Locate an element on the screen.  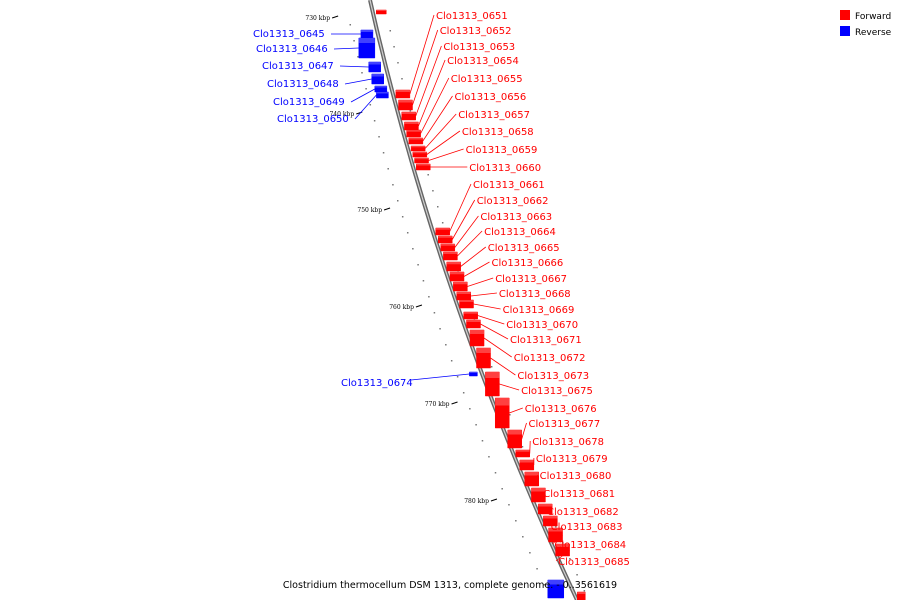
gene-label-forward: Clo1313_0671 is located at coordinates (546, 340).